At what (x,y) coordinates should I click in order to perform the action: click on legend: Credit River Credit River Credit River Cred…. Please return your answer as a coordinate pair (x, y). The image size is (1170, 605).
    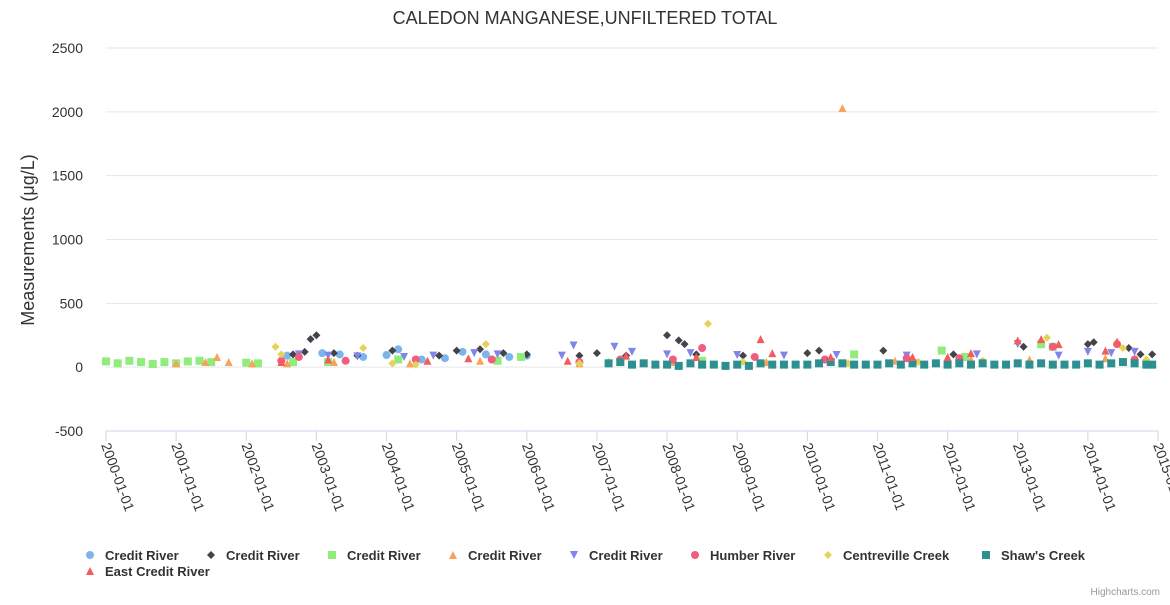
    Looking at the image, I should click on (586, 563).